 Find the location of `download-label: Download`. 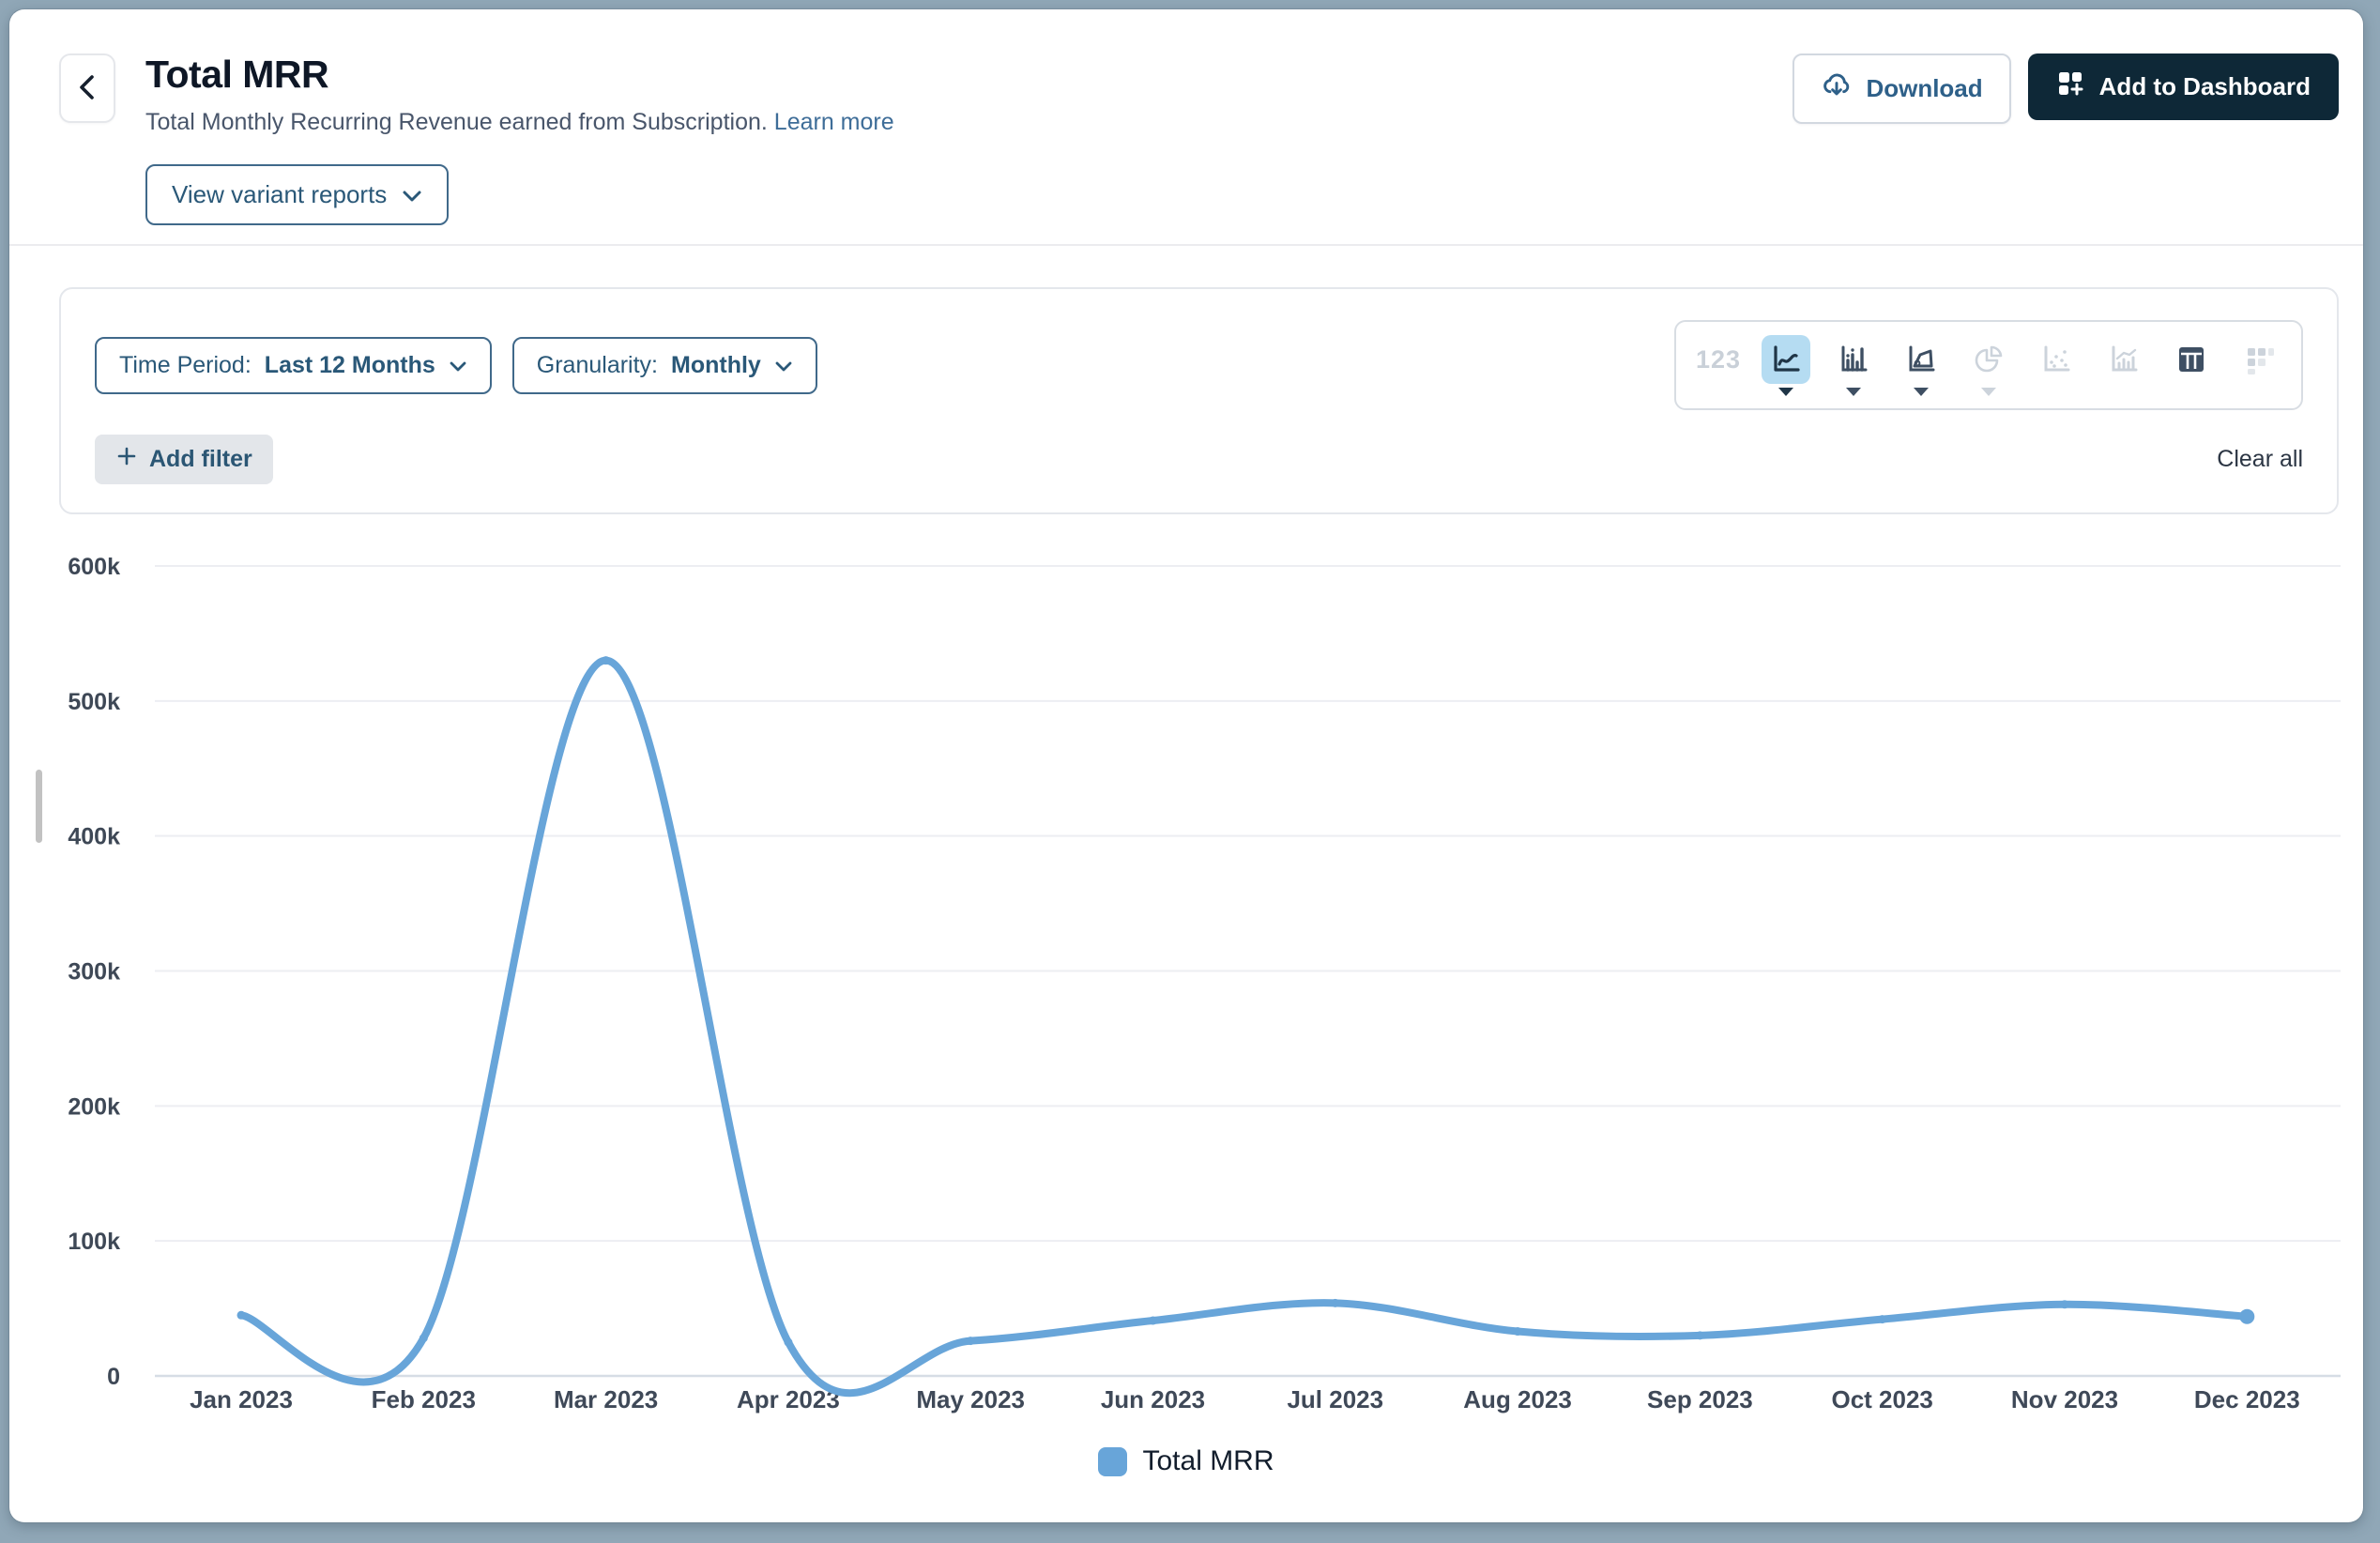

download-label: Download is located at coordinates (1925, 88).